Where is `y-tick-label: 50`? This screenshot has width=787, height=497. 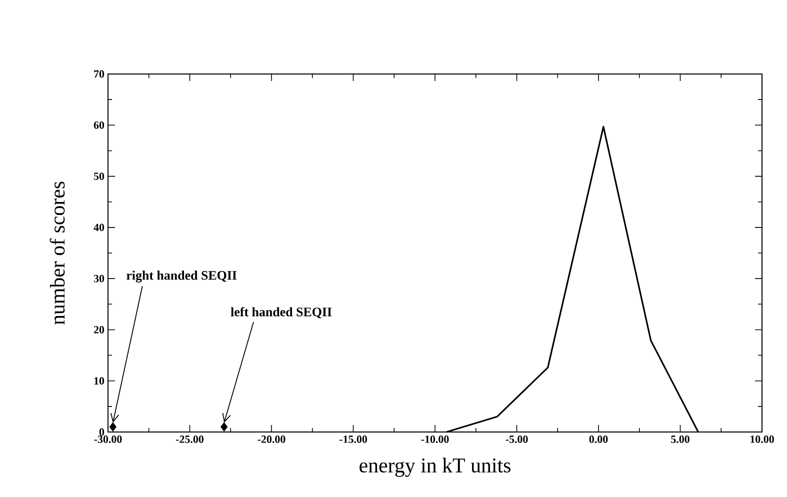
y-tick-label: 50 is located at coordinates (99, 176).